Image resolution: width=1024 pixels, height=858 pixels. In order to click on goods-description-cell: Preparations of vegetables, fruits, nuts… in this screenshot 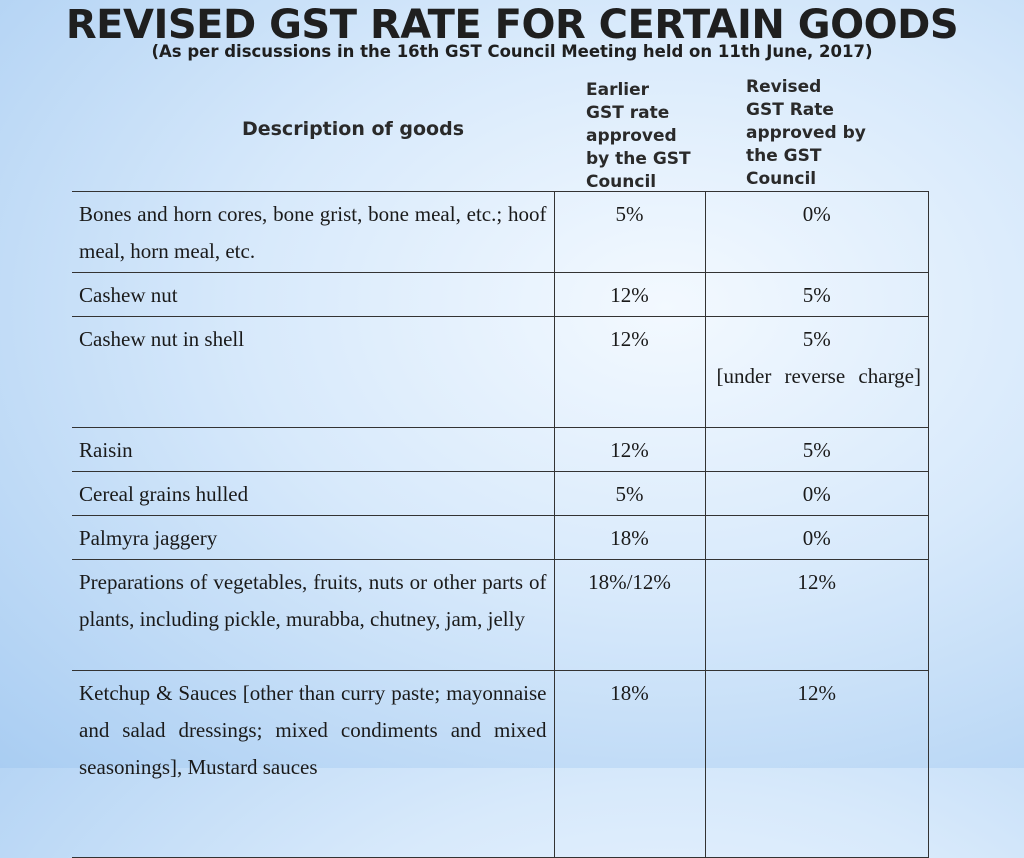, I will do `click(313, 615)`.